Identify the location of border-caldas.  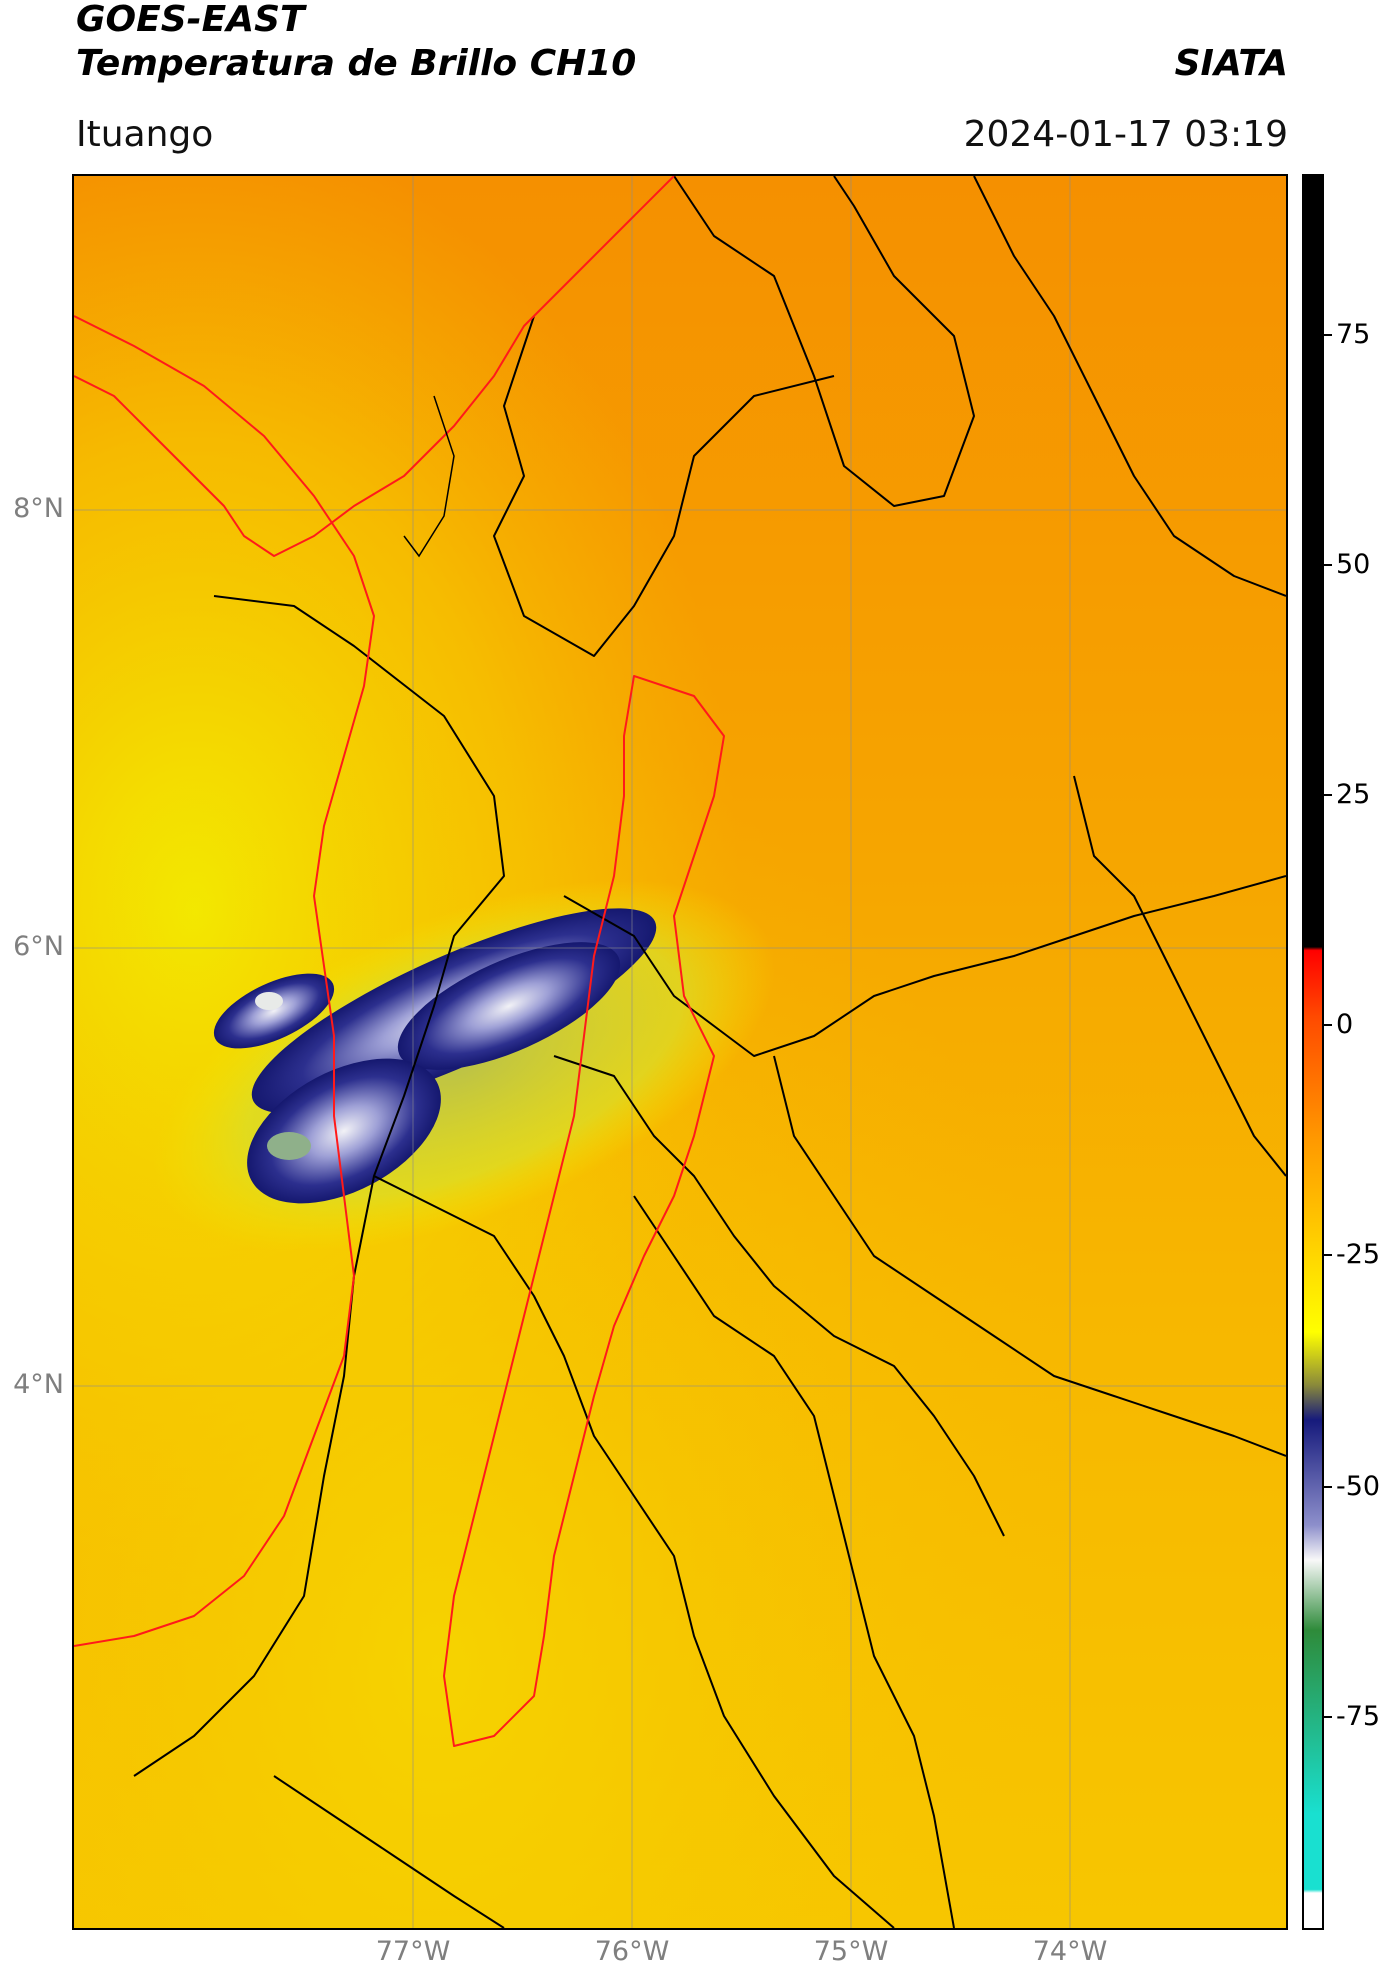
(779, 1296).